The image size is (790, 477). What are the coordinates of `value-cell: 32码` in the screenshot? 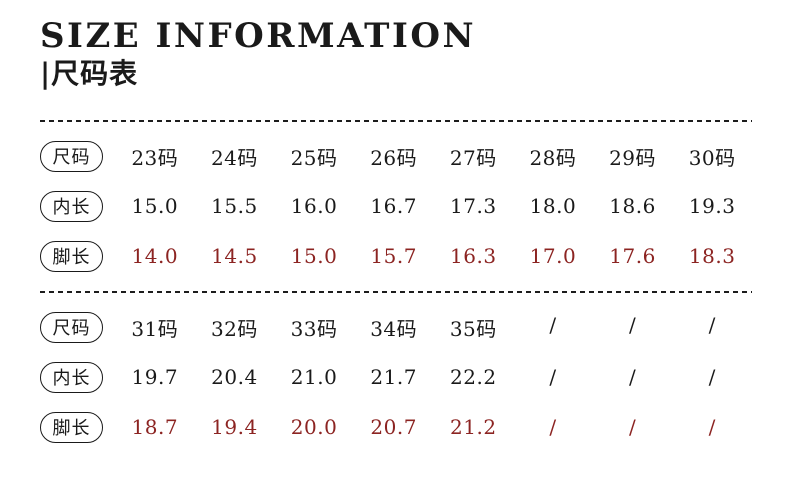 It's located at (234, 328).